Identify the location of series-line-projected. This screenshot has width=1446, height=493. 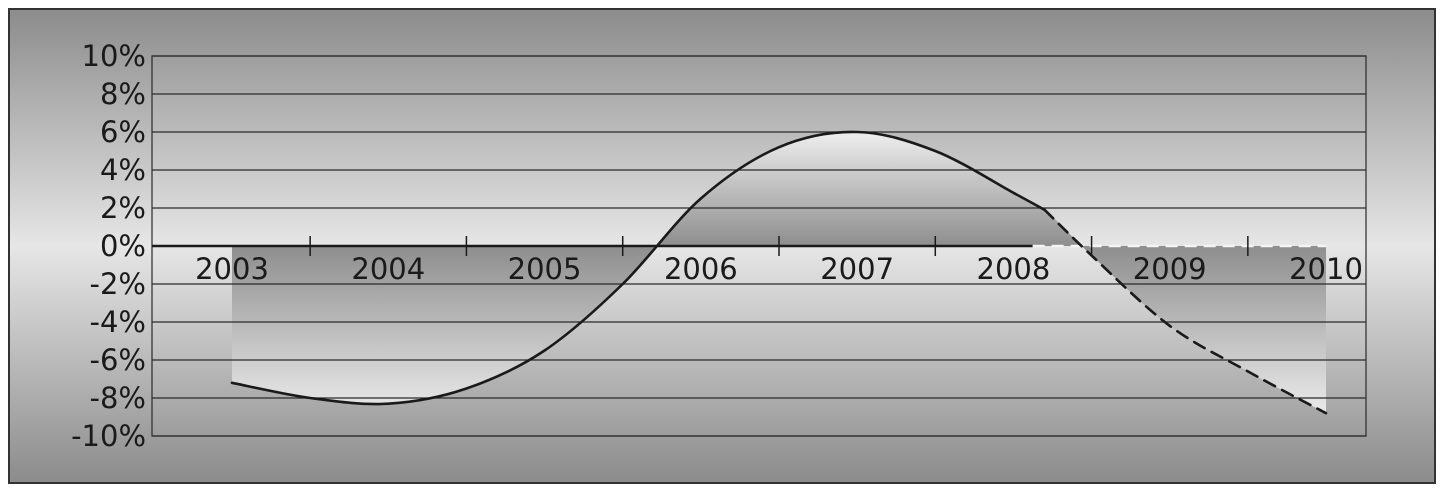
(1185, 311).